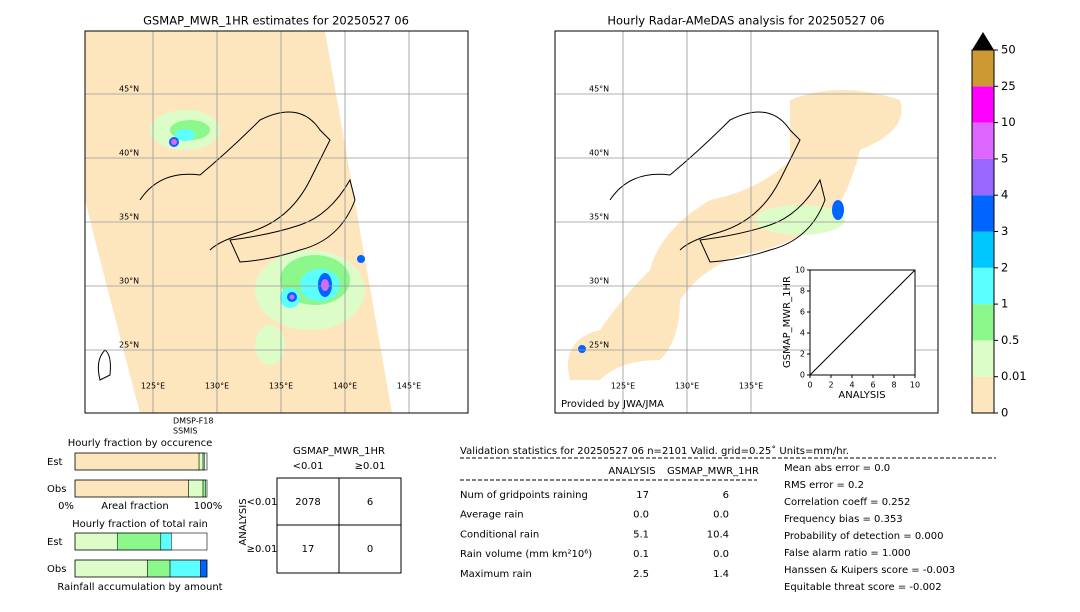 The height and width of the screenshot is (612, 1080). I want to click on rain-light, so click(800, 220).